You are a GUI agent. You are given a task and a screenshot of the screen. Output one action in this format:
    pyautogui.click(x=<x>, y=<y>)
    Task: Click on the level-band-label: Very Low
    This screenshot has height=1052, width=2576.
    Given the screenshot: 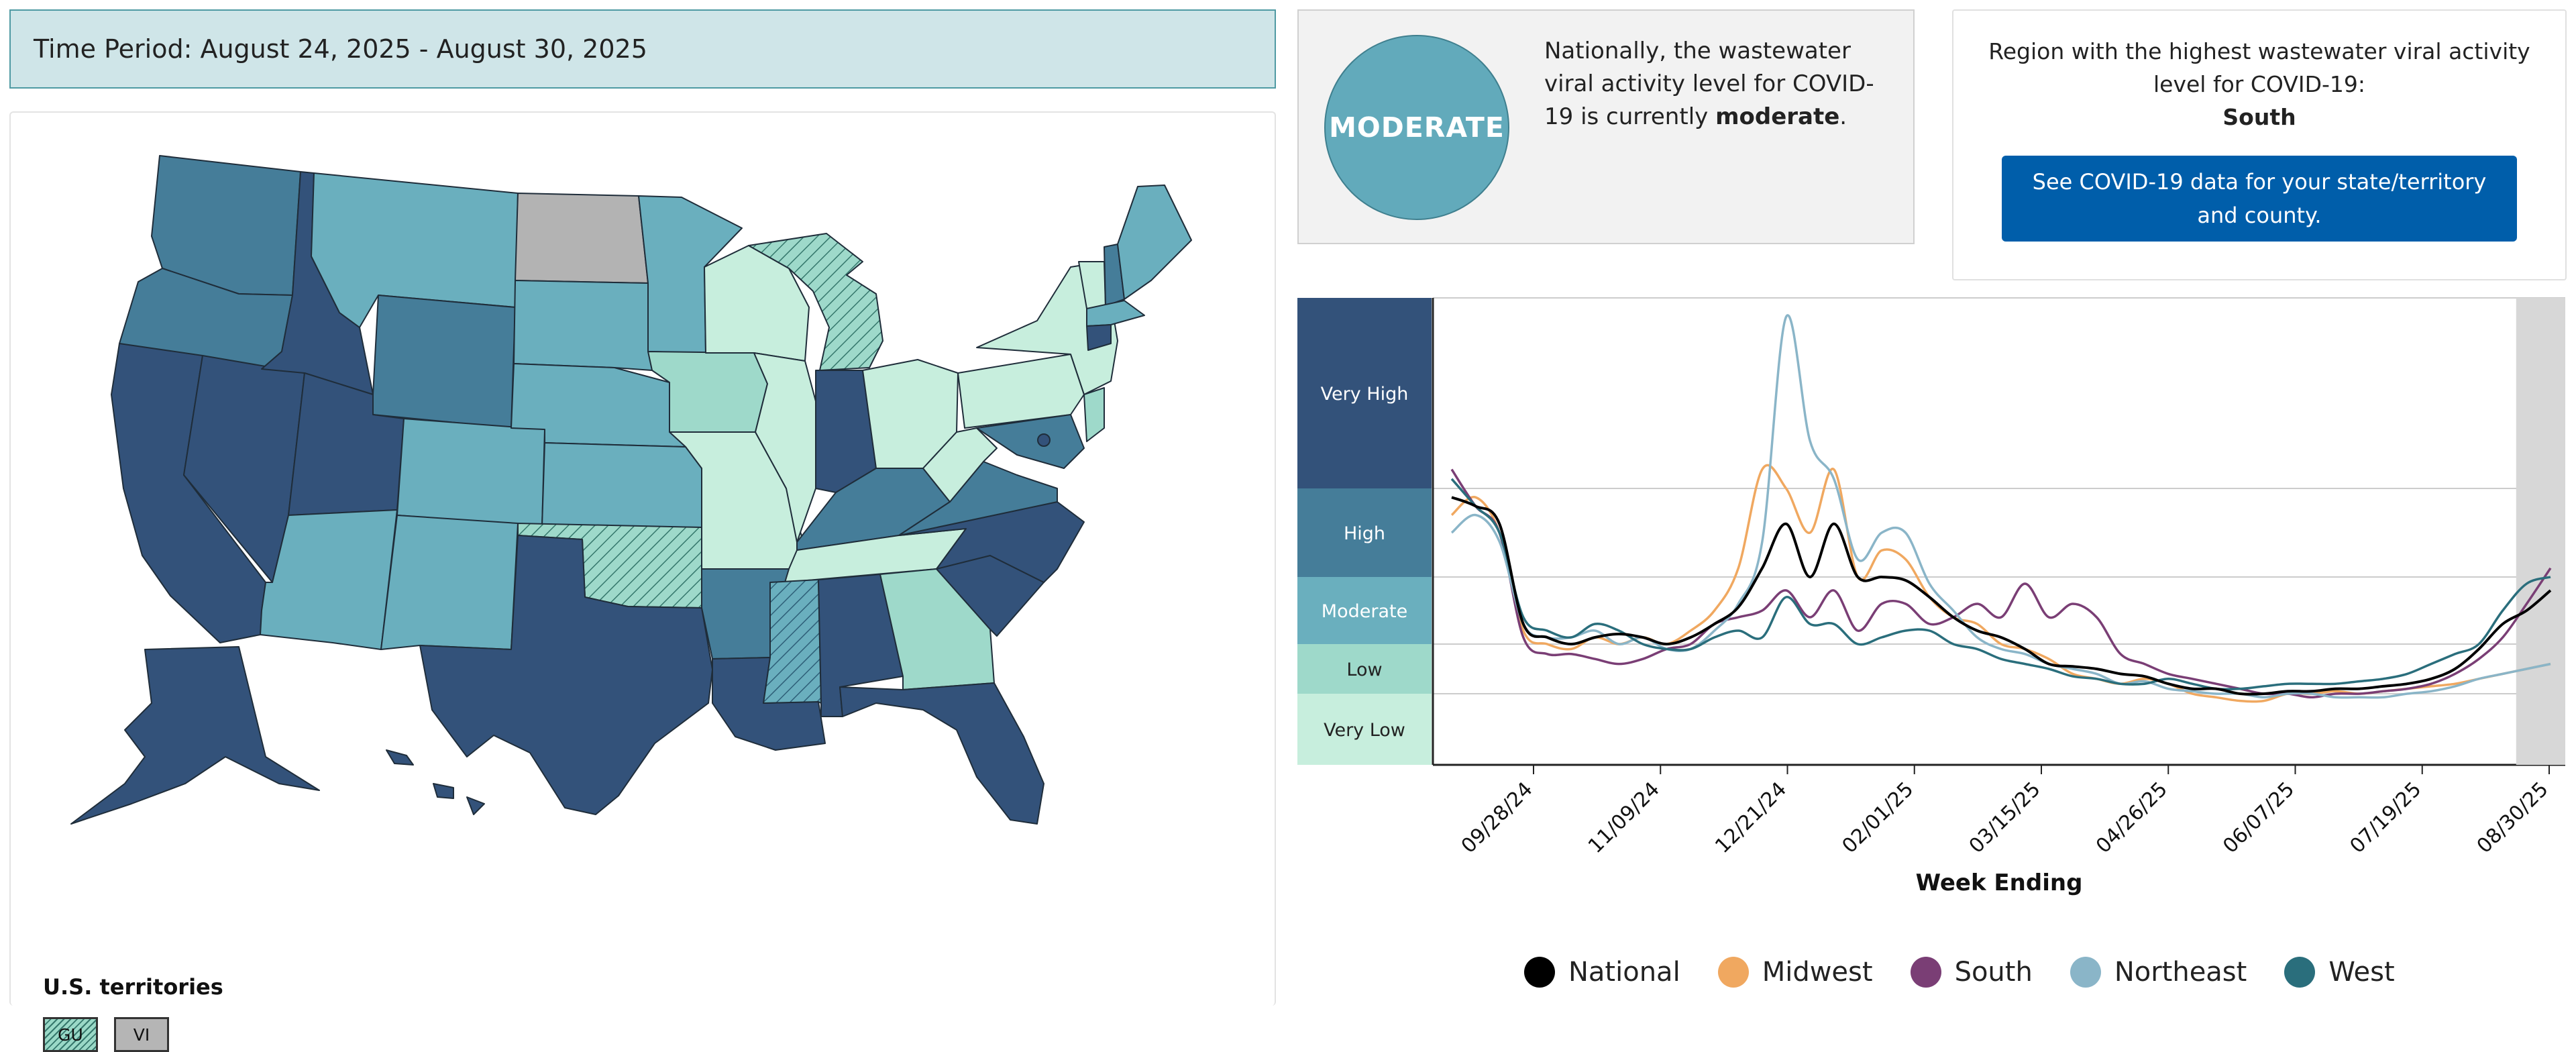 What is the action you would take?
    pyautogui.click(x=1364, y=730)
    